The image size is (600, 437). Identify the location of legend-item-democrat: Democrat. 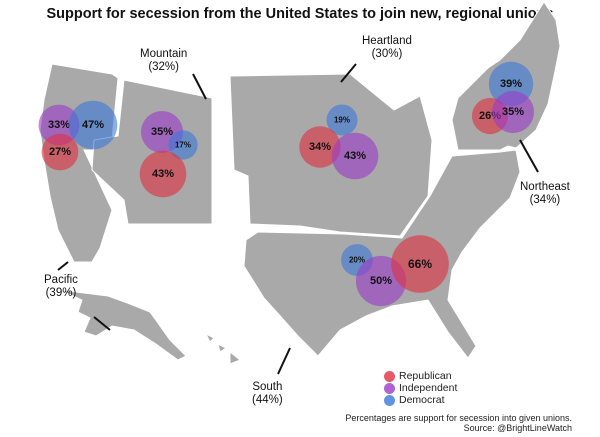
(420, 400).